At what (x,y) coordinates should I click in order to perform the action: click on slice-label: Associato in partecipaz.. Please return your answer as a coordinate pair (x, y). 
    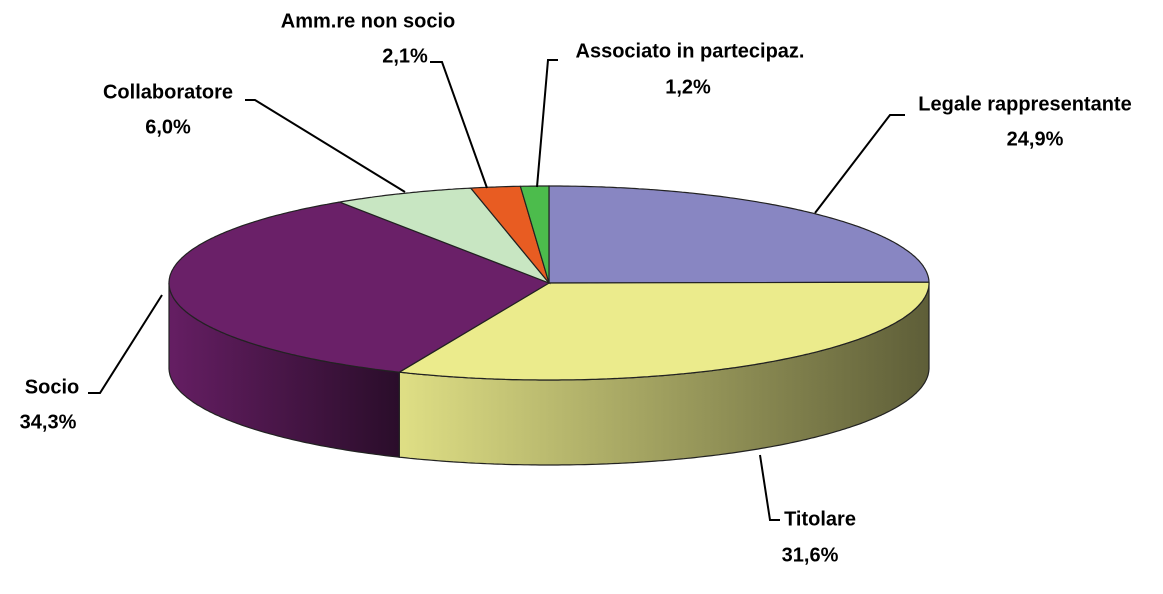
    Looking at the image, I should click on (690, 51).